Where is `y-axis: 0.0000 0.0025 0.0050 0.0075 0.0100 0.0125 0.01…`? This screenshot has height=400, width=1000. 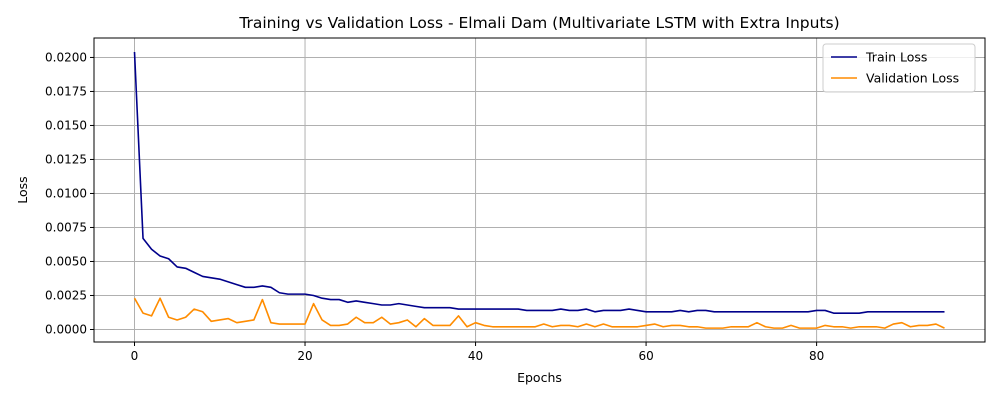 y-axis: 0.0000 0.0025 0.0050 0.0075 0.0100 0.0125 0.01… is located at coordinates (69, 193).